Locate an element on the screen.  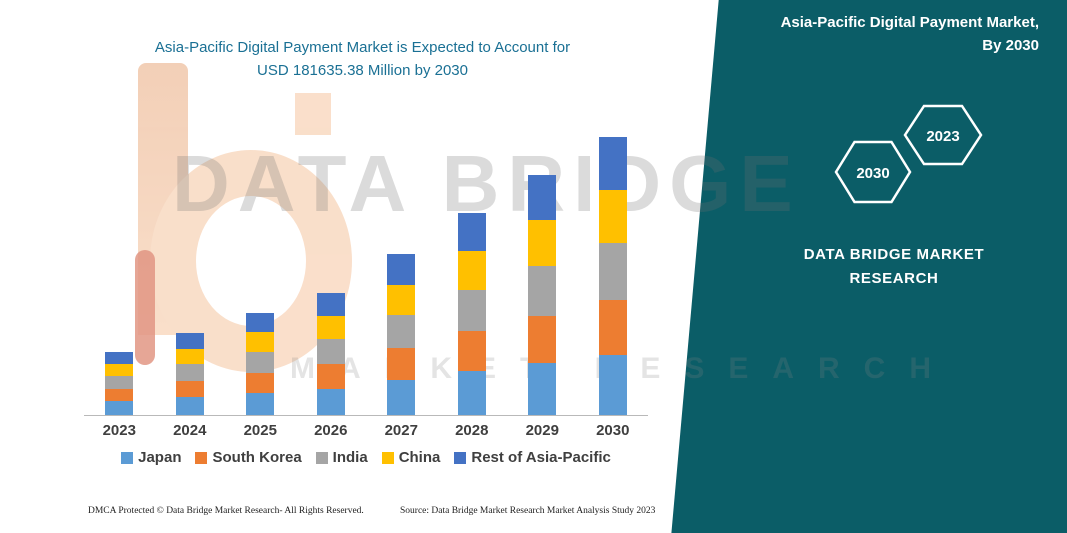
x-label-cell-2023: 2023 is located at coordinates (119, 430).